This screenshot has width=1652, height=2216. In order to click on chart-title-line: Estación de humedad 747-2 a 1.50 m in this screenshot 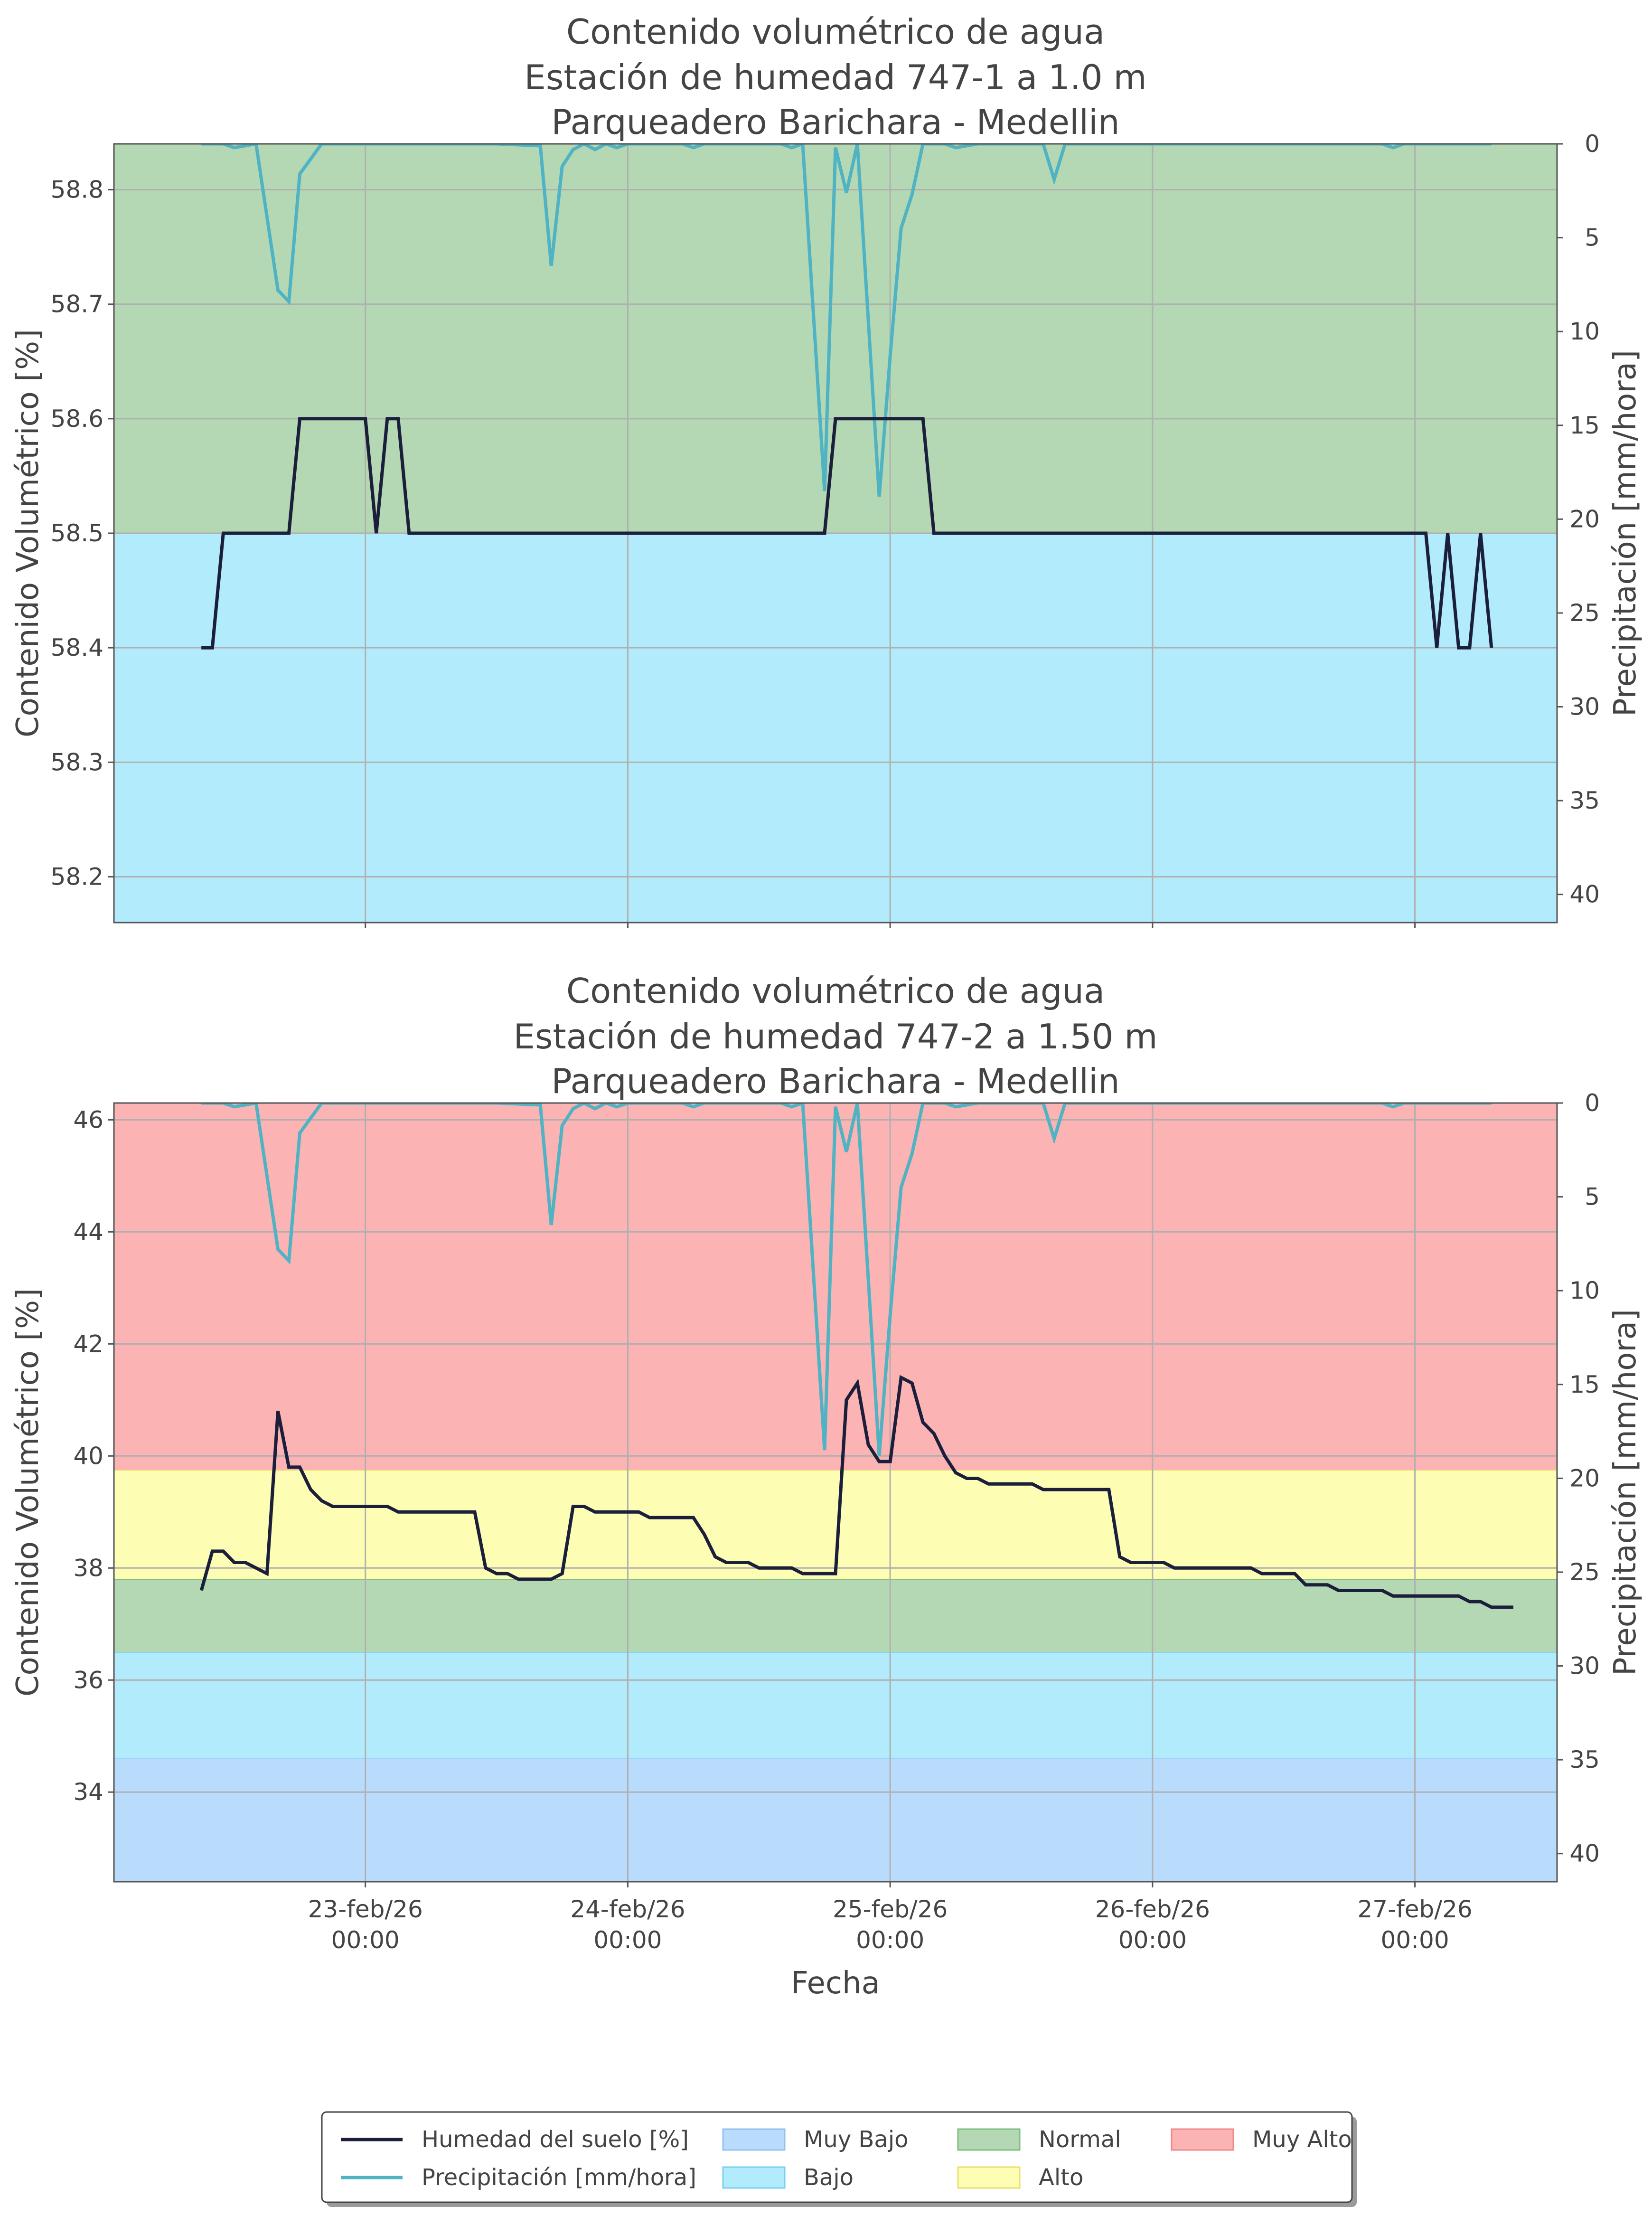, I will do `click(836, 1036)`.